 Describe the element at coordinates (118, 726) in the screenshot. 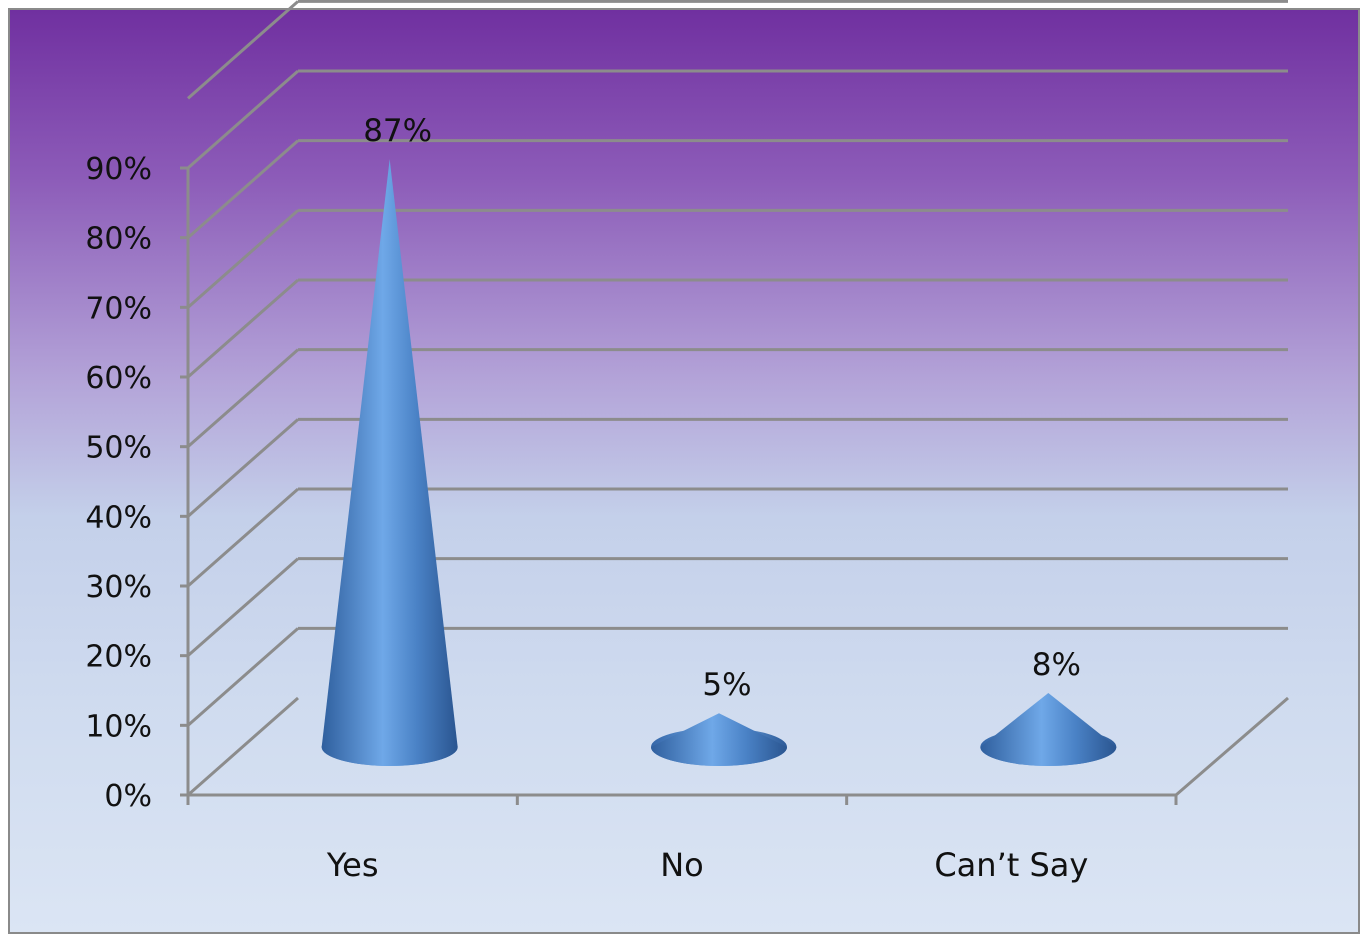

I see `y-tick-label: 10%` at that location.